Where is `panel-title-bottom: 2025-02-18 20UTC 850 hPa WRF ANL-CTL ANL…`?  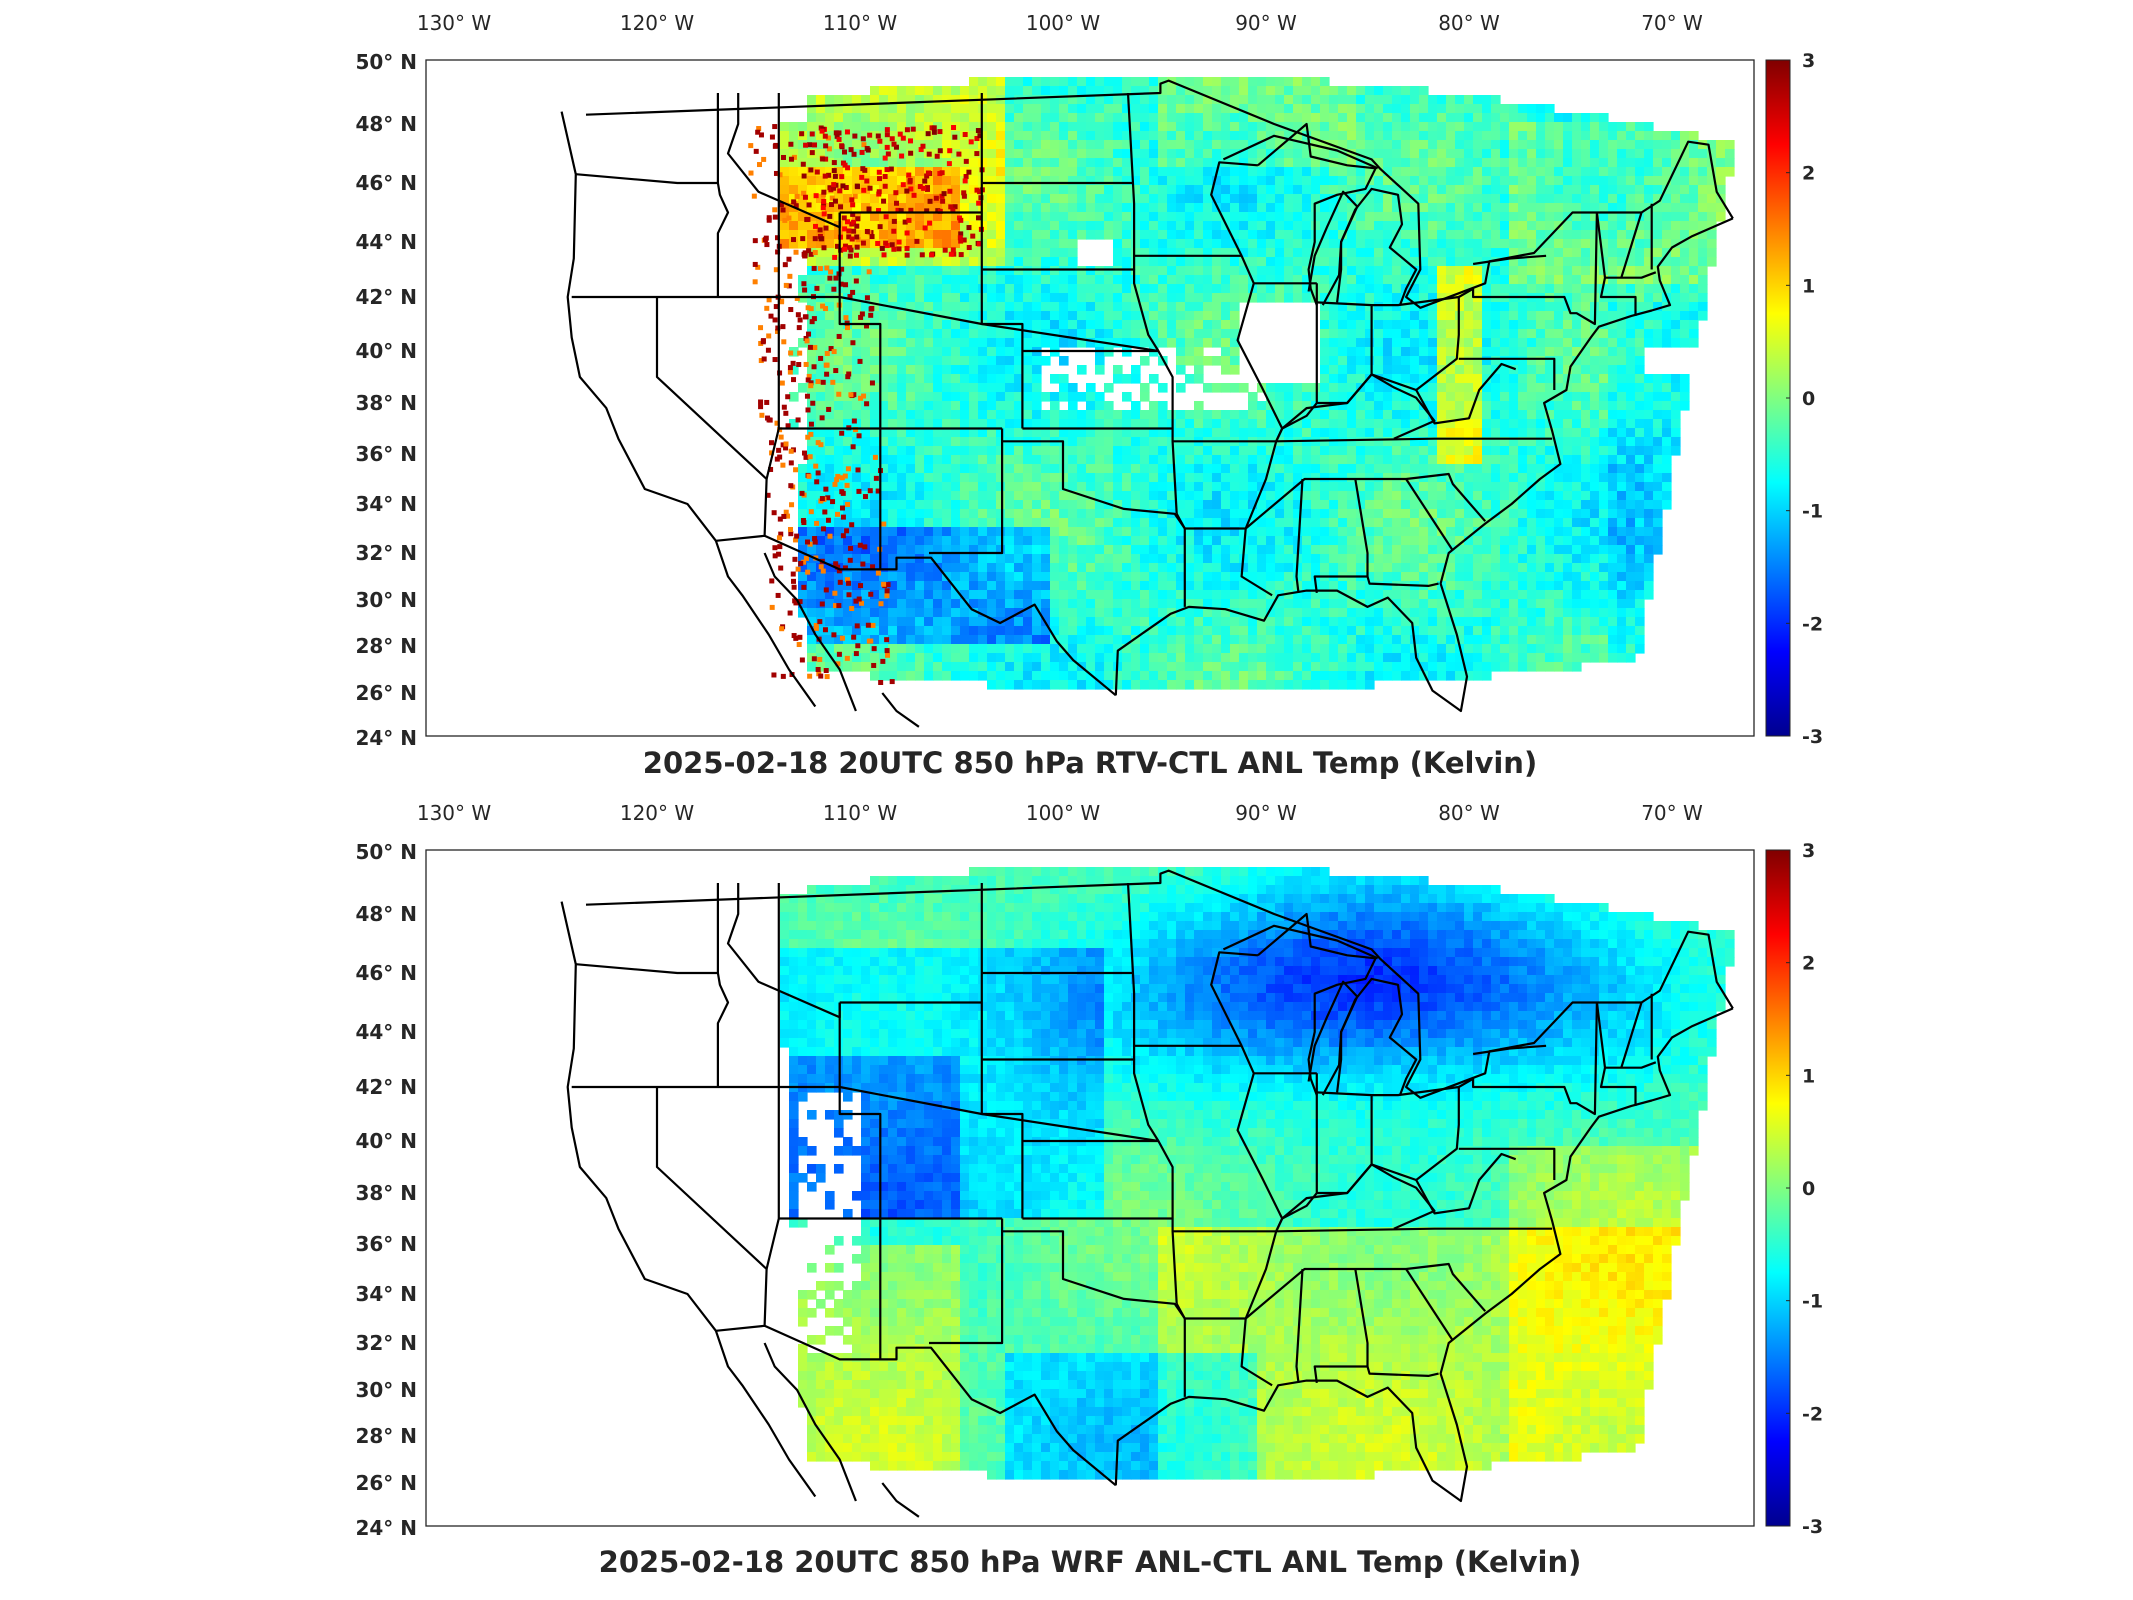 panel-title-bottom: 2025-02-18 20UTC 850 hPa WRF ANL-CTL ANL… is located at coordinates (1090, 1562).